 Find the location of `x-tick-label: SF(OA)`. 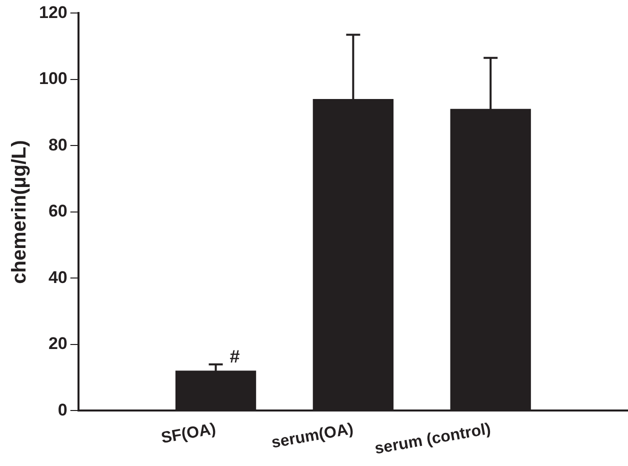

x-tick-label: SF(OA) is located at coordinates (189, 434).